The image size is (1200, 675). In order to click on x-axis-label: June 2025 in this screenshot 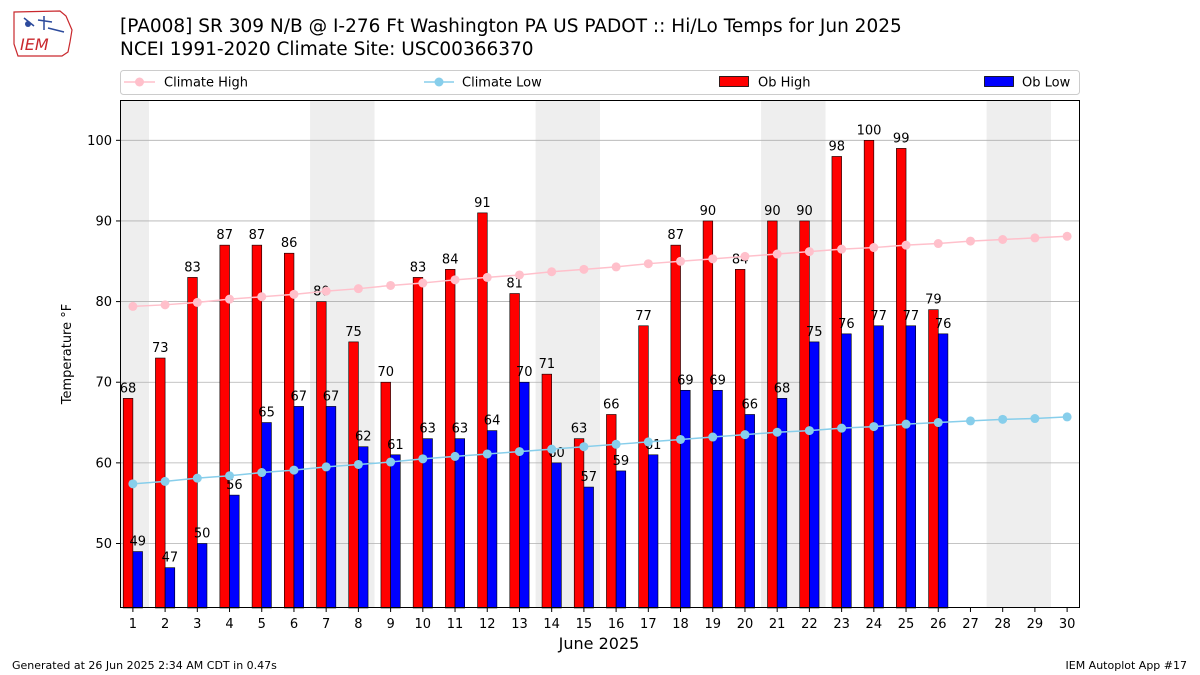, I will do `click(599, 643)`.